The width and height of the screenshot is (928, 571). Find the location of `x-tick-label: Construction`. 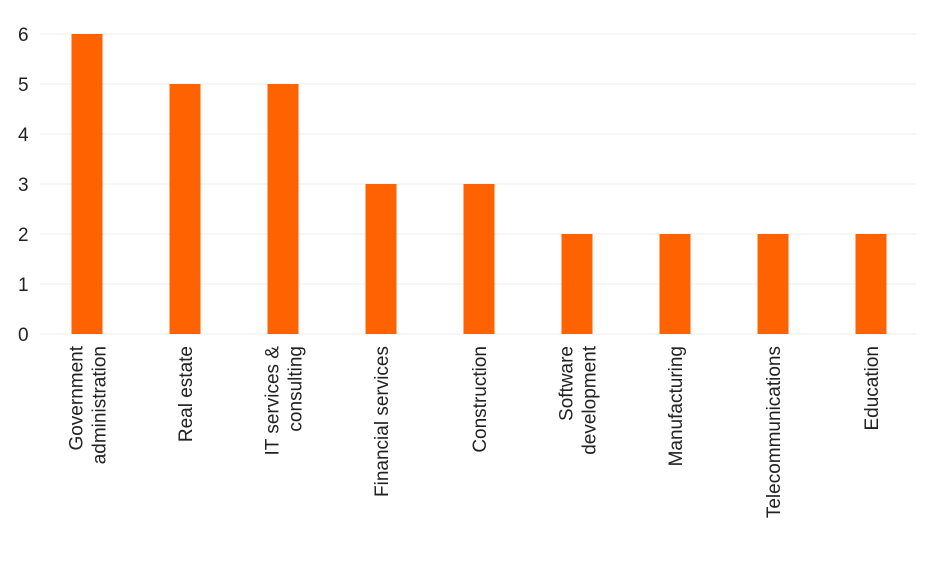

x-tick-label: Construction is located at coordinates (480, 399).